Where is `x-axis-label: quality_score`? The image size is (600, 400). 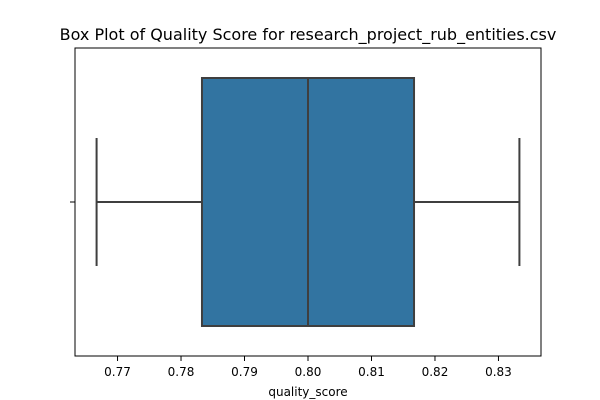
x-axis-label: quality_score is located at coordinates (307, 392).